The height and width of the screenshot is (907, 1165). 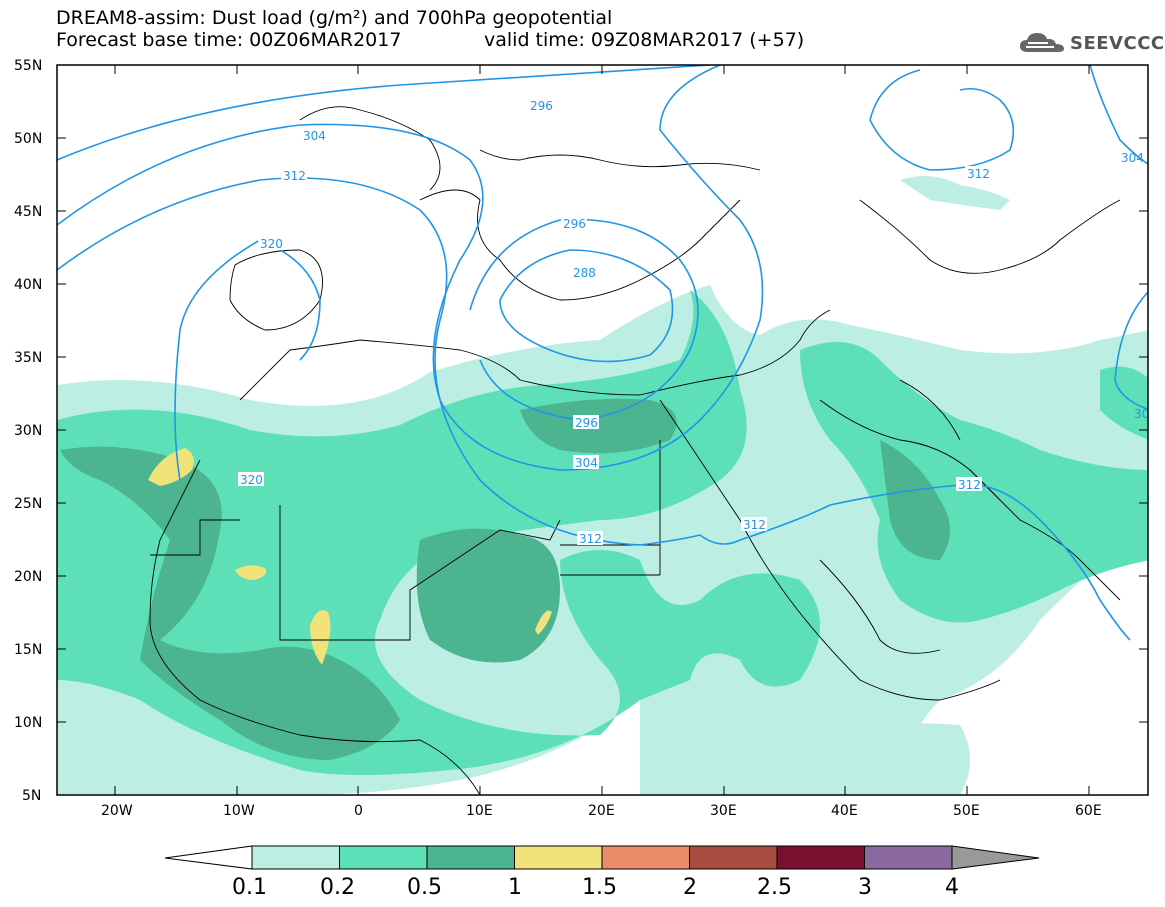 I want to click on lon-label: 50E, so click(x=966, y=811).